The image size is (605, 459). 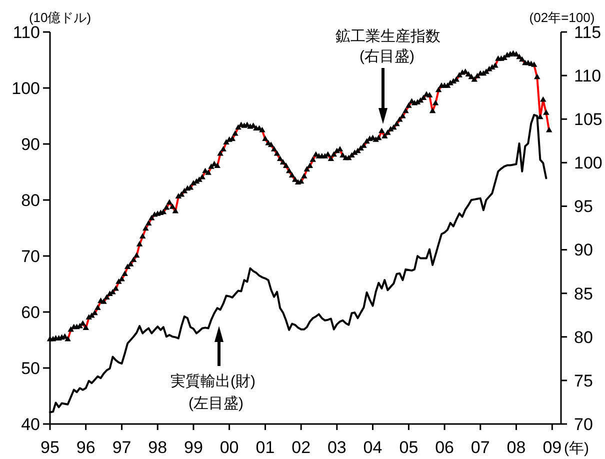 I want to click on y-tick-label: 100, so click(x=26, y=88).